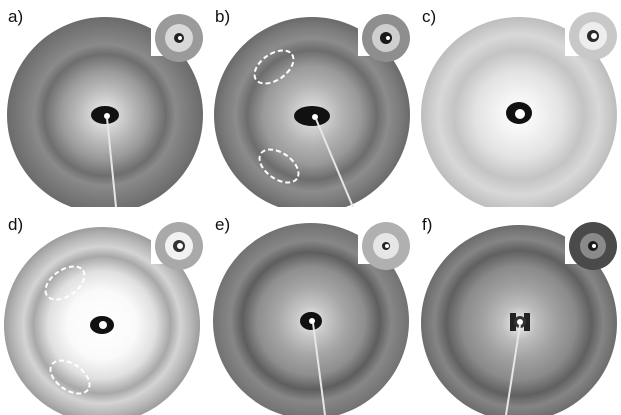 The height and width of the screenshot is (415, 621). I want to click on panel-label: a), so click(16, 16).